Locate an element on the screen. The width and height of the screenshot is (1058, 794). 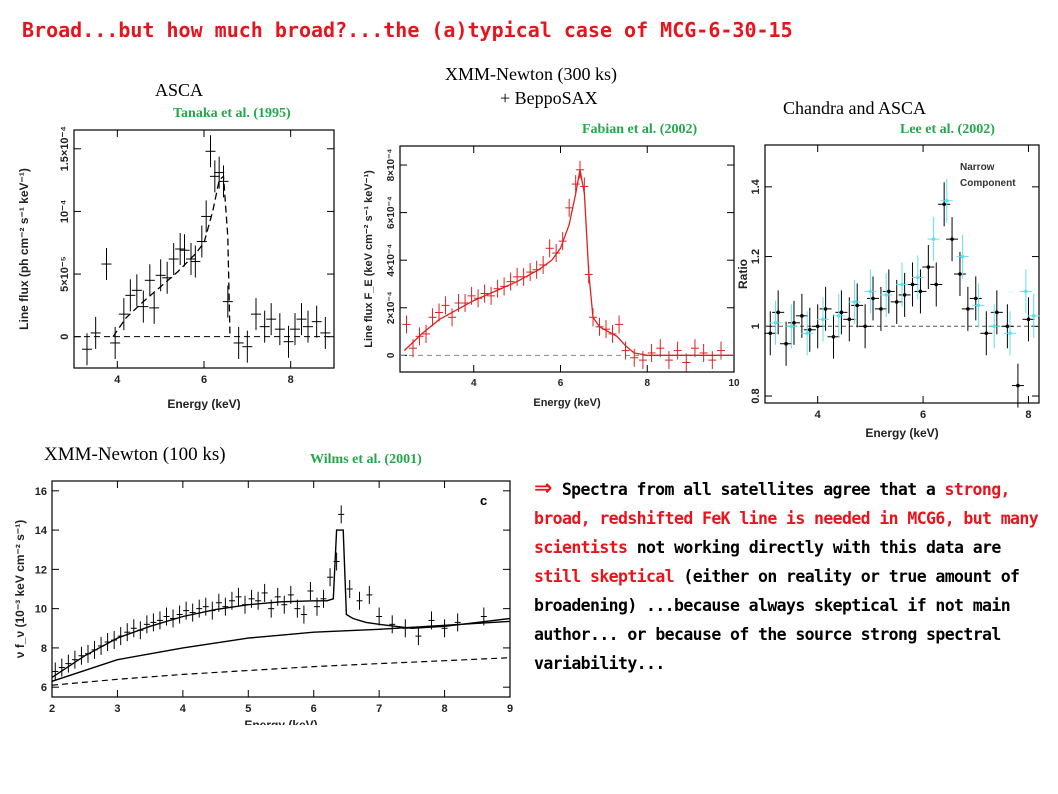
text-part-3: not working directly with this data are is located at coordinates (819, 547).